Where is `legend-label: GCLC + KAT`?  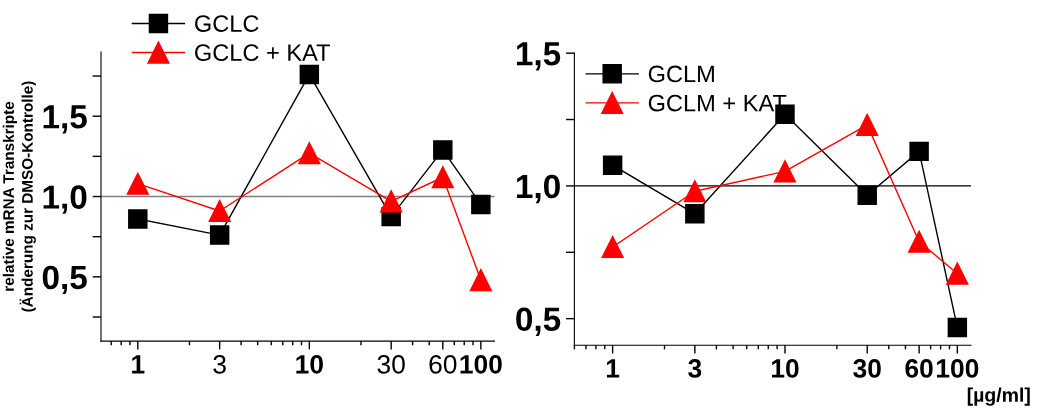 legend-label: GCLC + KAT is located at coordinates (262, 53).